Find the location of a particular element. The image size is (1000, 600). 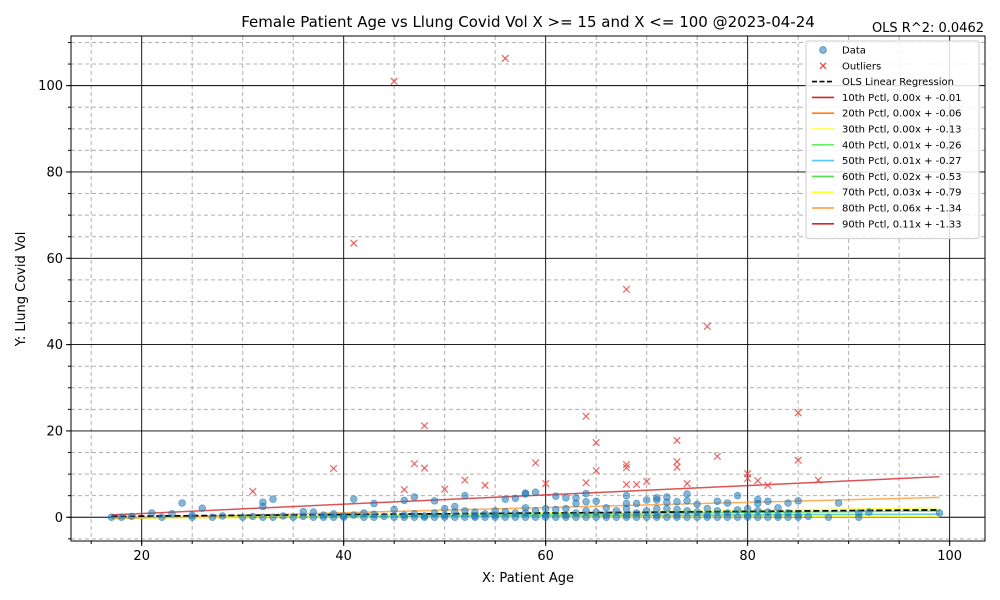

legend-label: Data is located at coordinates (854, 51).